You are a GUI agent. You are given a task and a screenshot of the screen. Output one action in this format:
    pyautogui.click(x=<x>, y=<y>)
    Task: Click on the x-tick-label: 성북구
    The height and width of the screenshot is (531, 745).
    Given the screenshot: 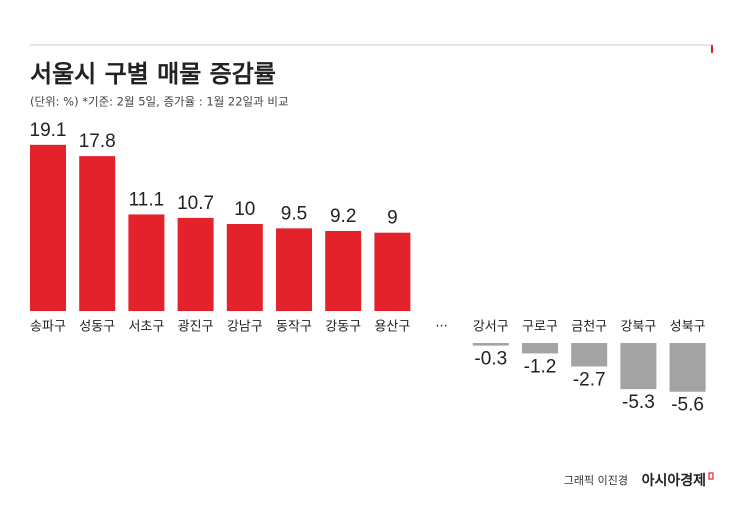 What is the action you would take?
    pyautogui.click(x=688, y=327)
    